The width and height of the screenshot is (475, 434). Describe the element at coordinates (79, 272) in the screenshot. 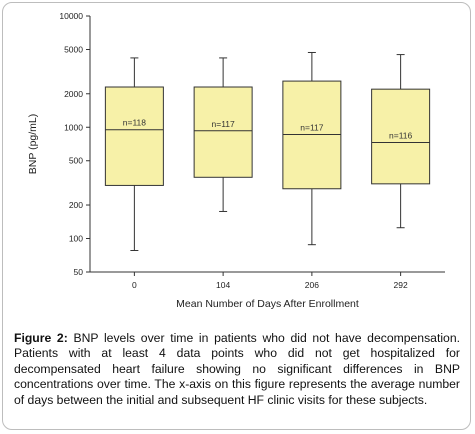

I see `y-tick-label-7: 50` at that location.